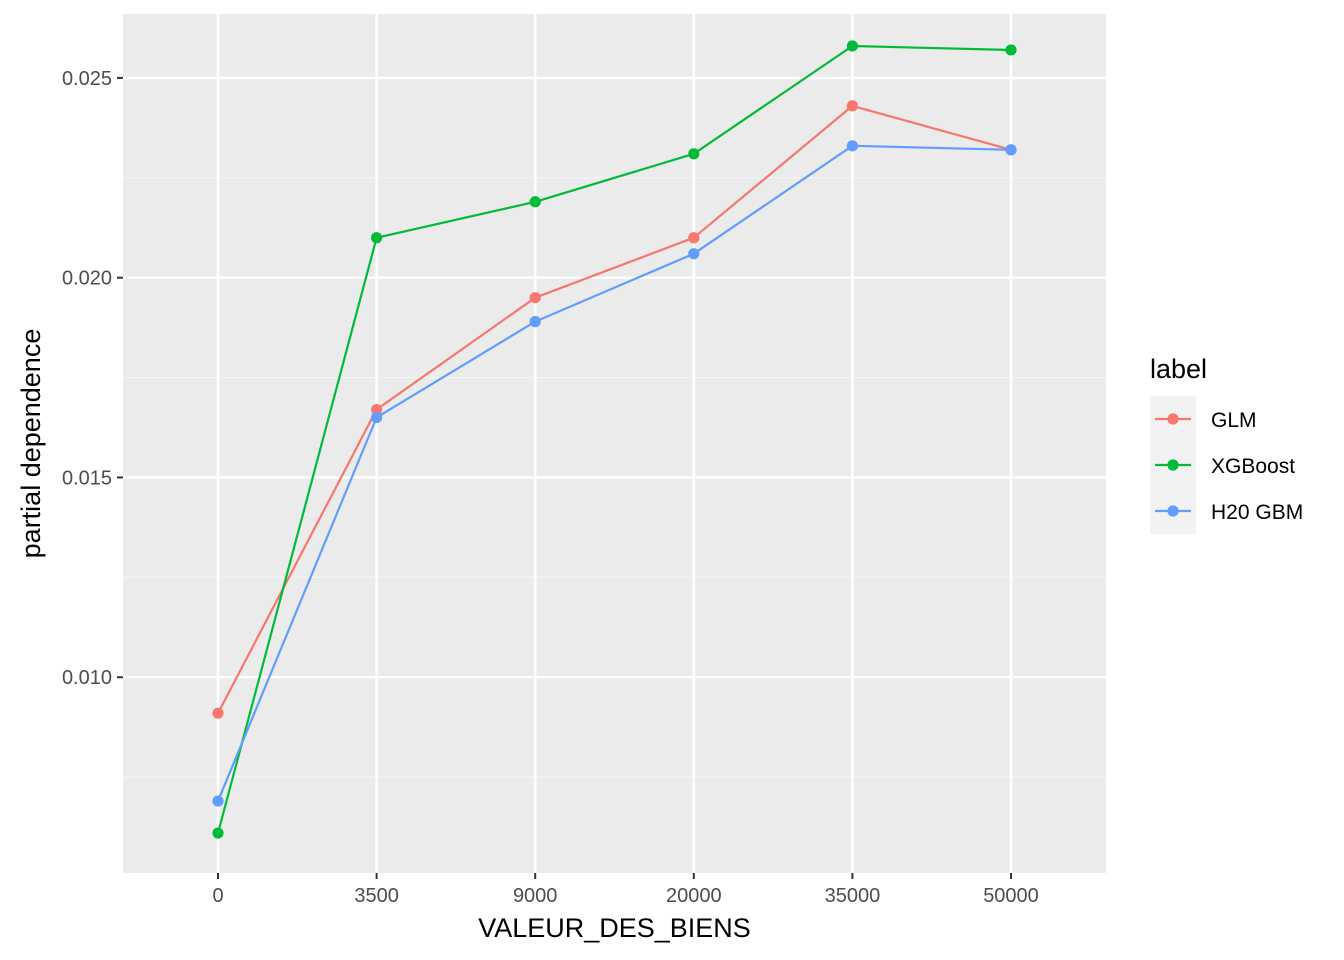  What do you see at coordinates (31, 444) in the screenshot?
I see `y-axis-title: partial dependence` at bounding box center [31, 444].